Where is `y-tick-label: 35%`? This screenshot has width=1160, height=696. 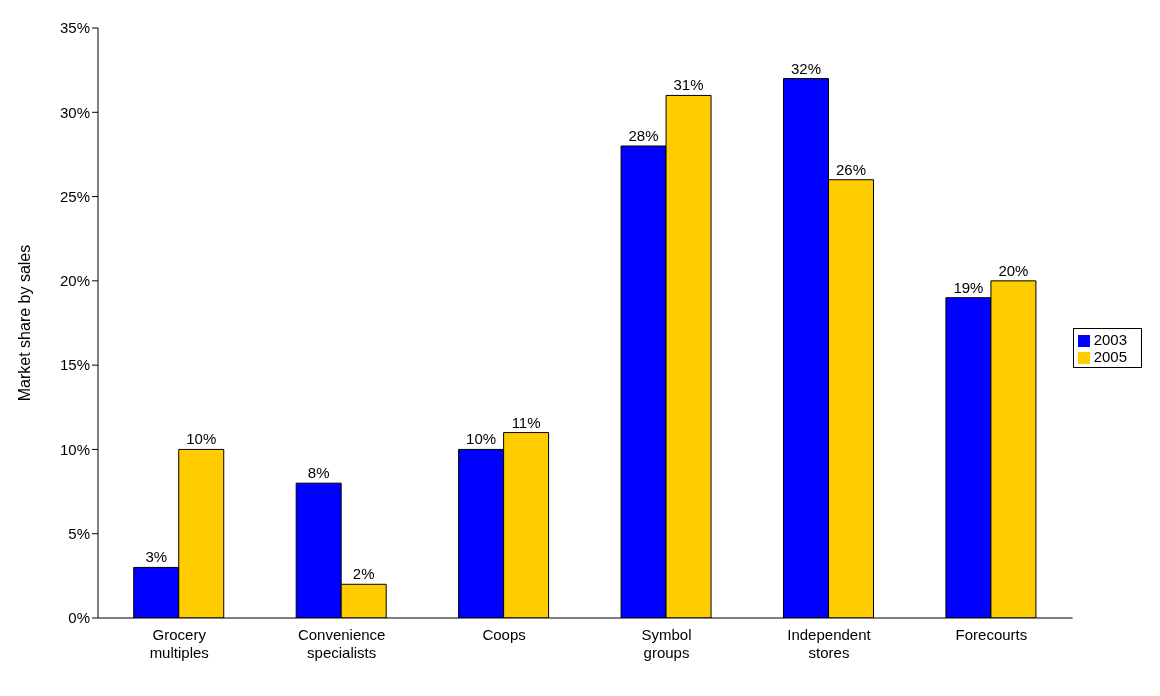
y-tick-label: 35% is located at coordinates (74, 28).